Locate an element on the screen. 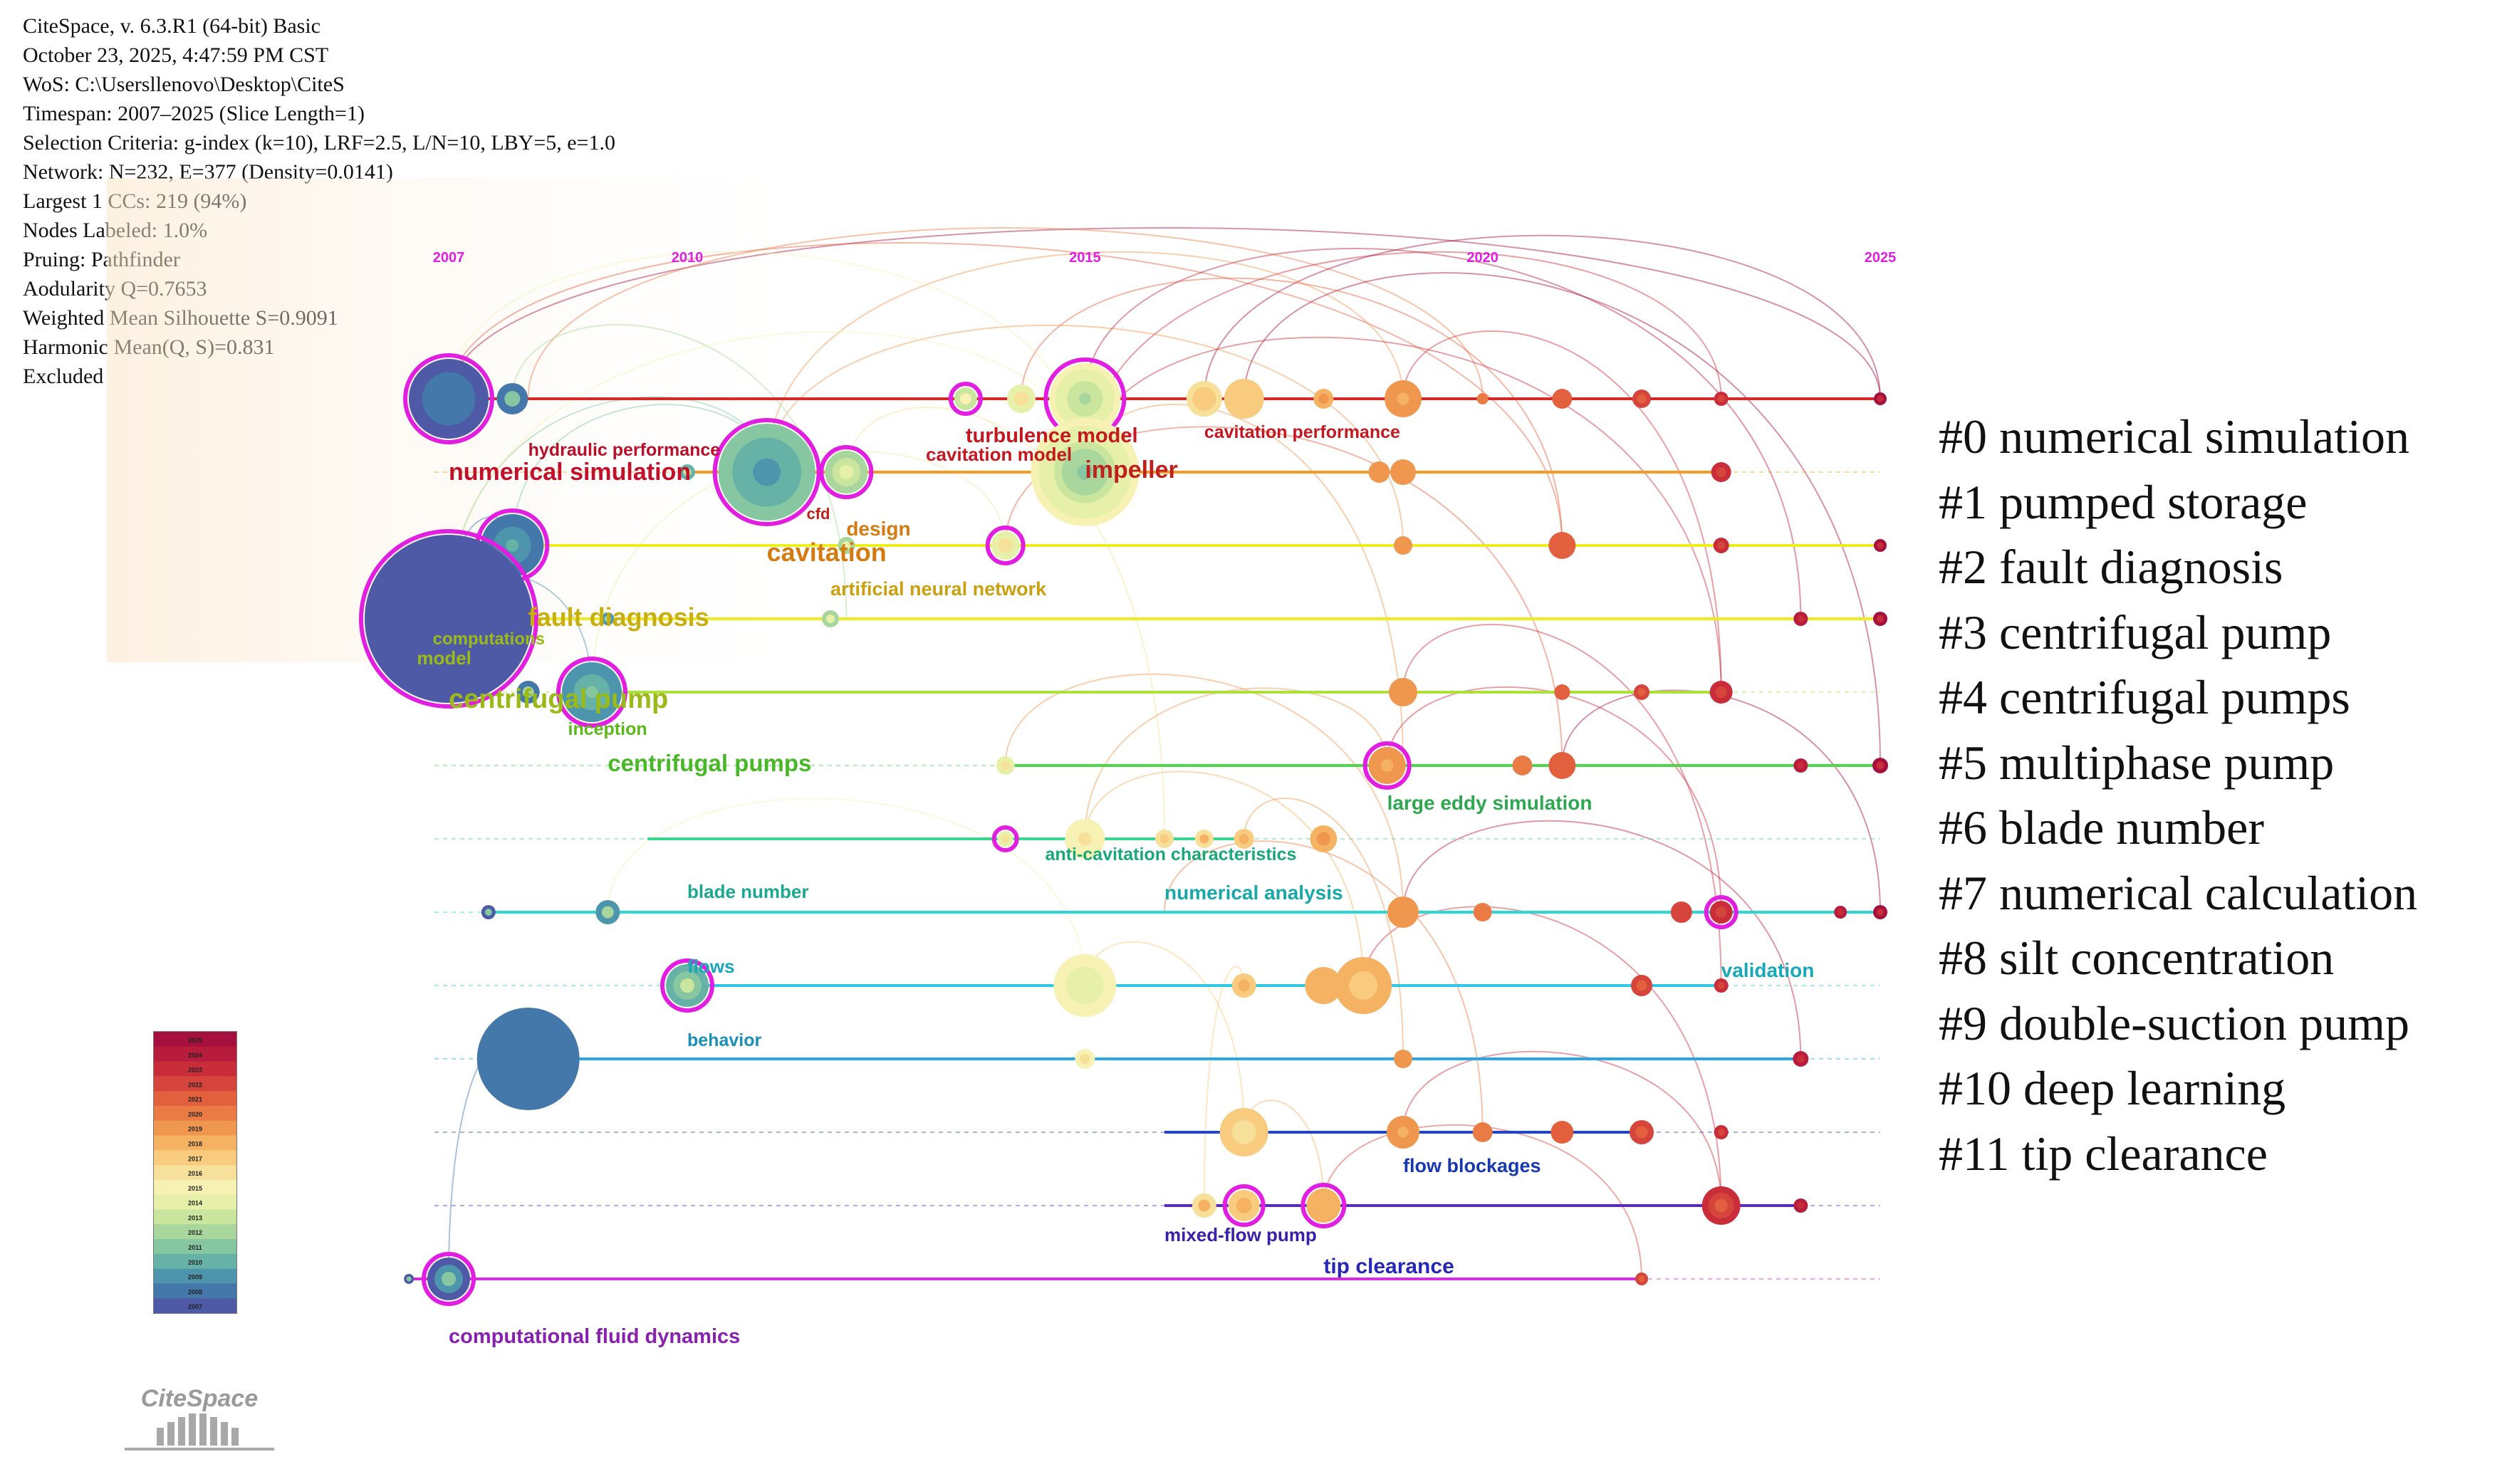  legend-item: #8 silt concentration is located at coordinates (2137, 958).